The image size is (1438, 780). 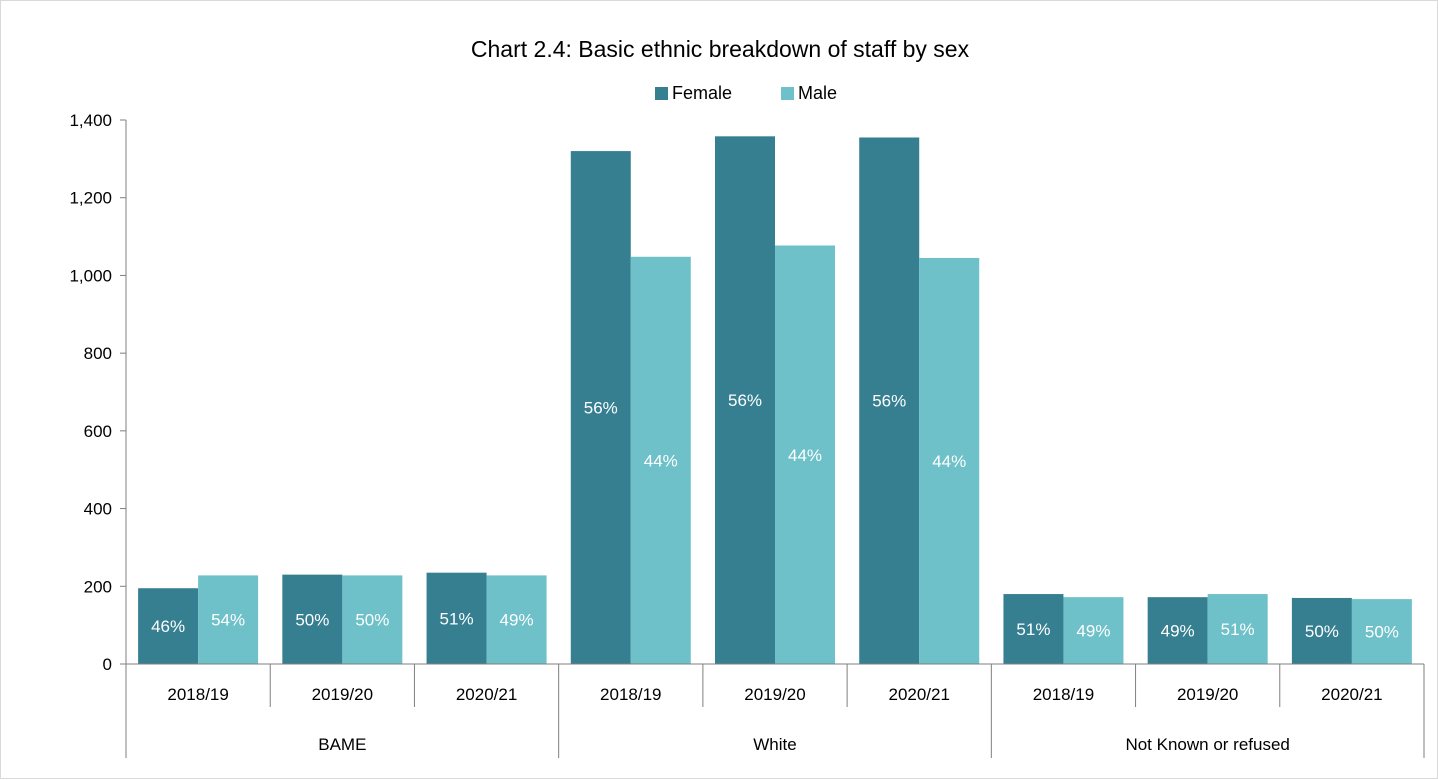 I want to click on data-label-male-1: 50%, so click(x=372, y=620).